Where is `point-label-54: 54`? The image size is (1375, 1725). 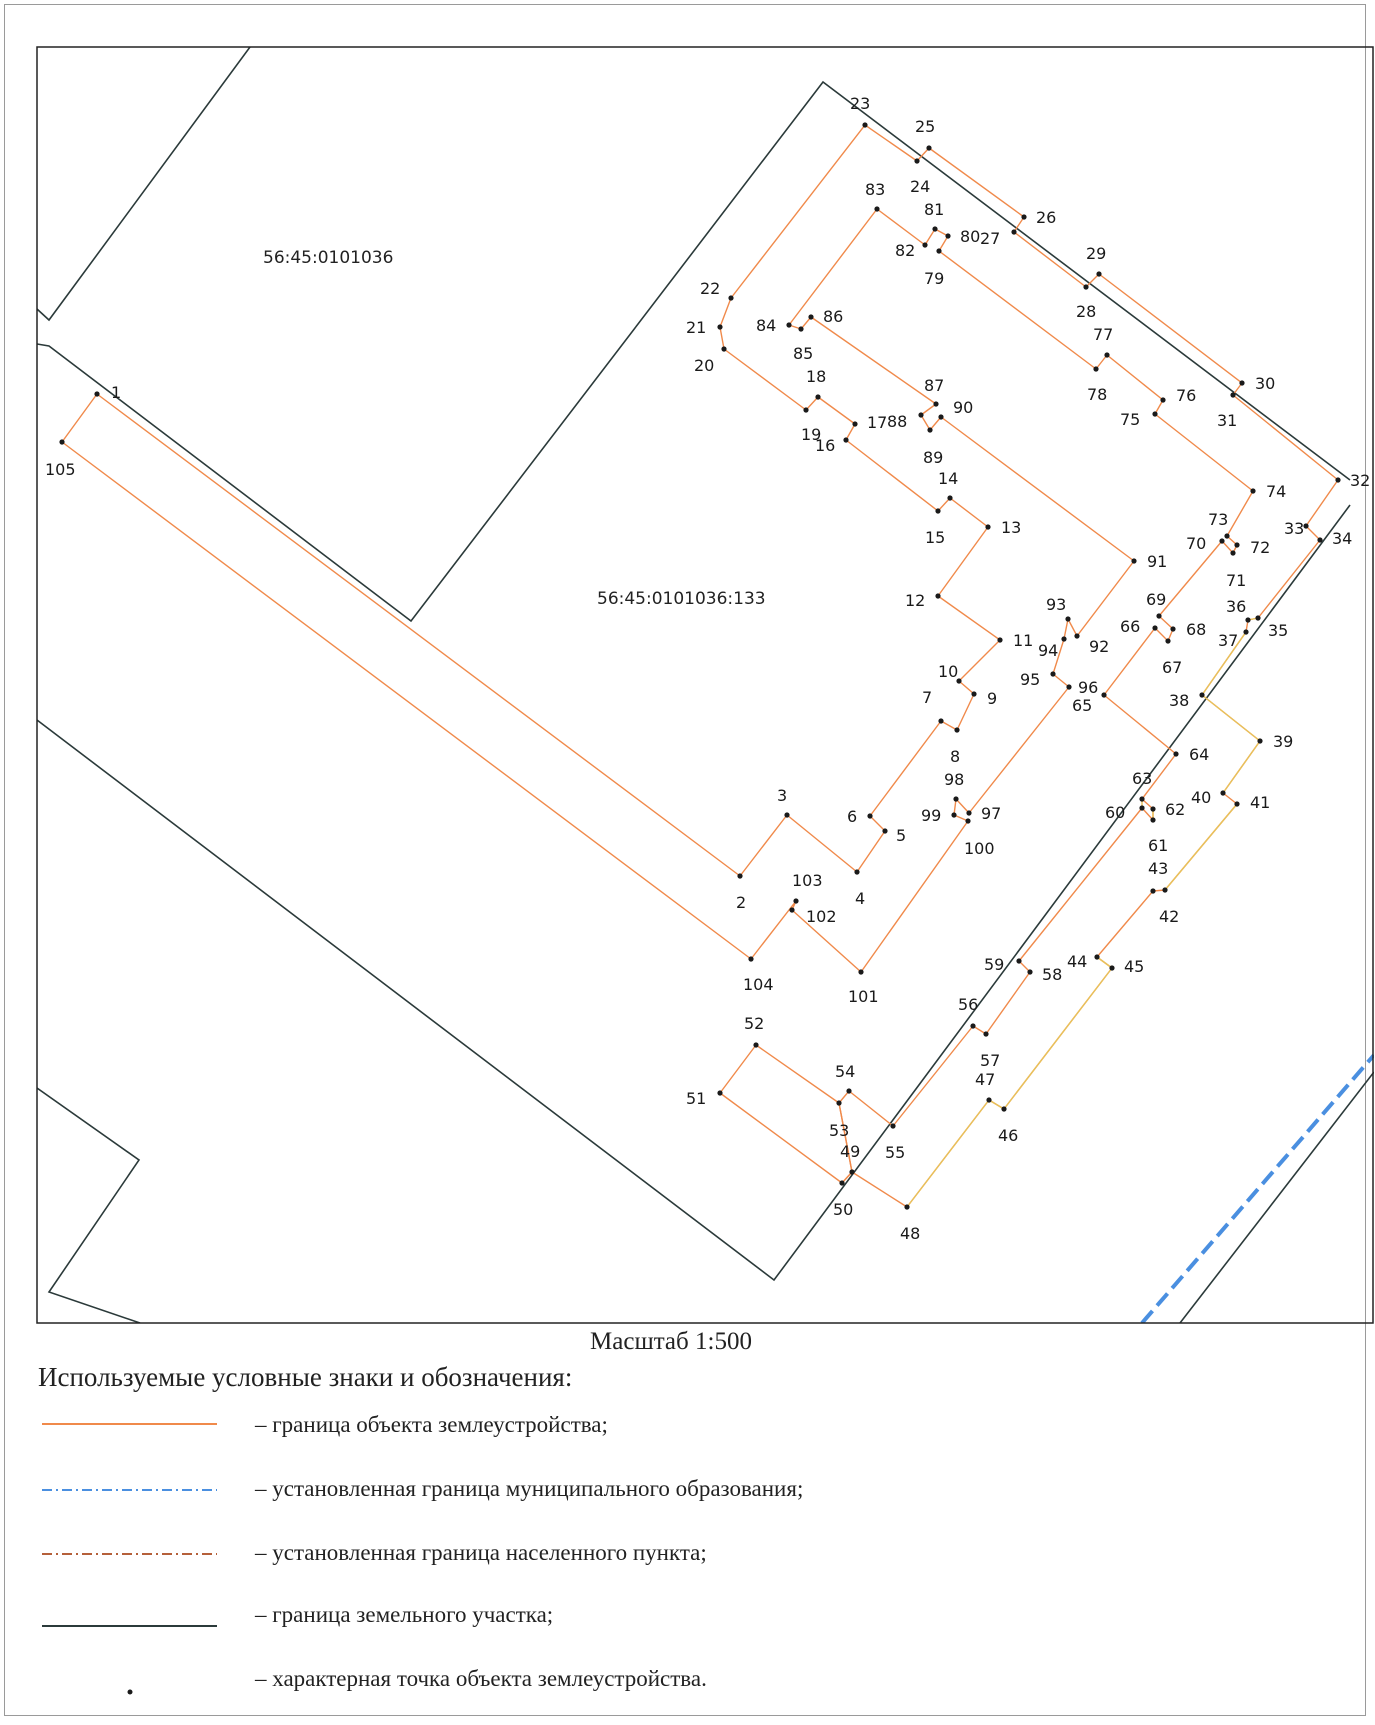 point-label-54: 54 is located at coordinates (845, 1071).